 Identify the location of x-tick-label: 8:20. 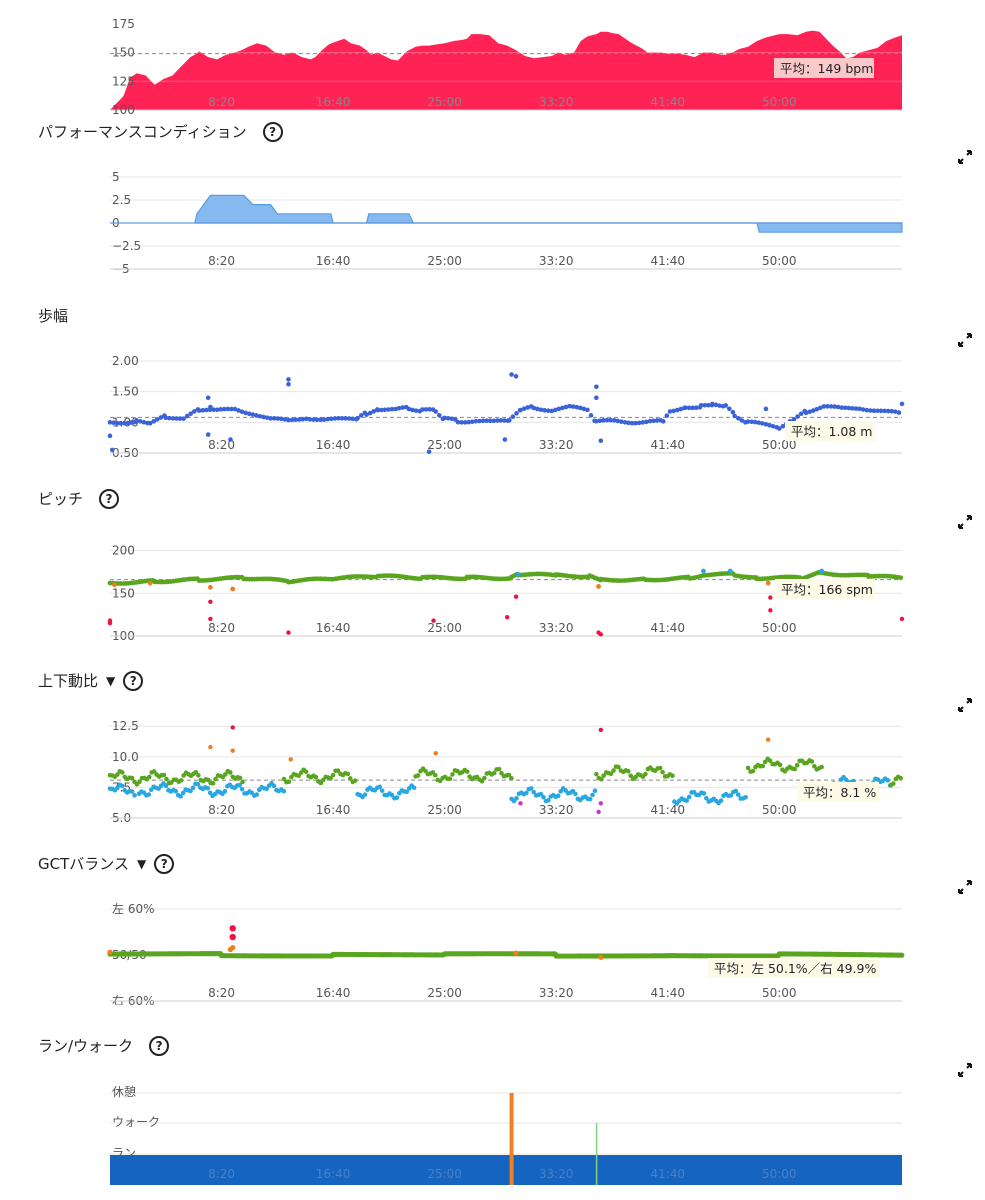
(221, 102).